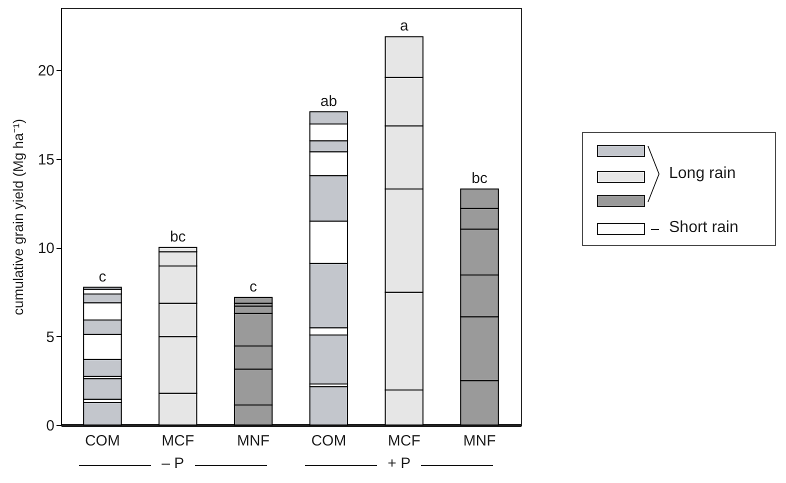  What do you see at coordinates (703, 228) in the screenshot?
I see `text: Short rain` at bounding box center [703, 228].